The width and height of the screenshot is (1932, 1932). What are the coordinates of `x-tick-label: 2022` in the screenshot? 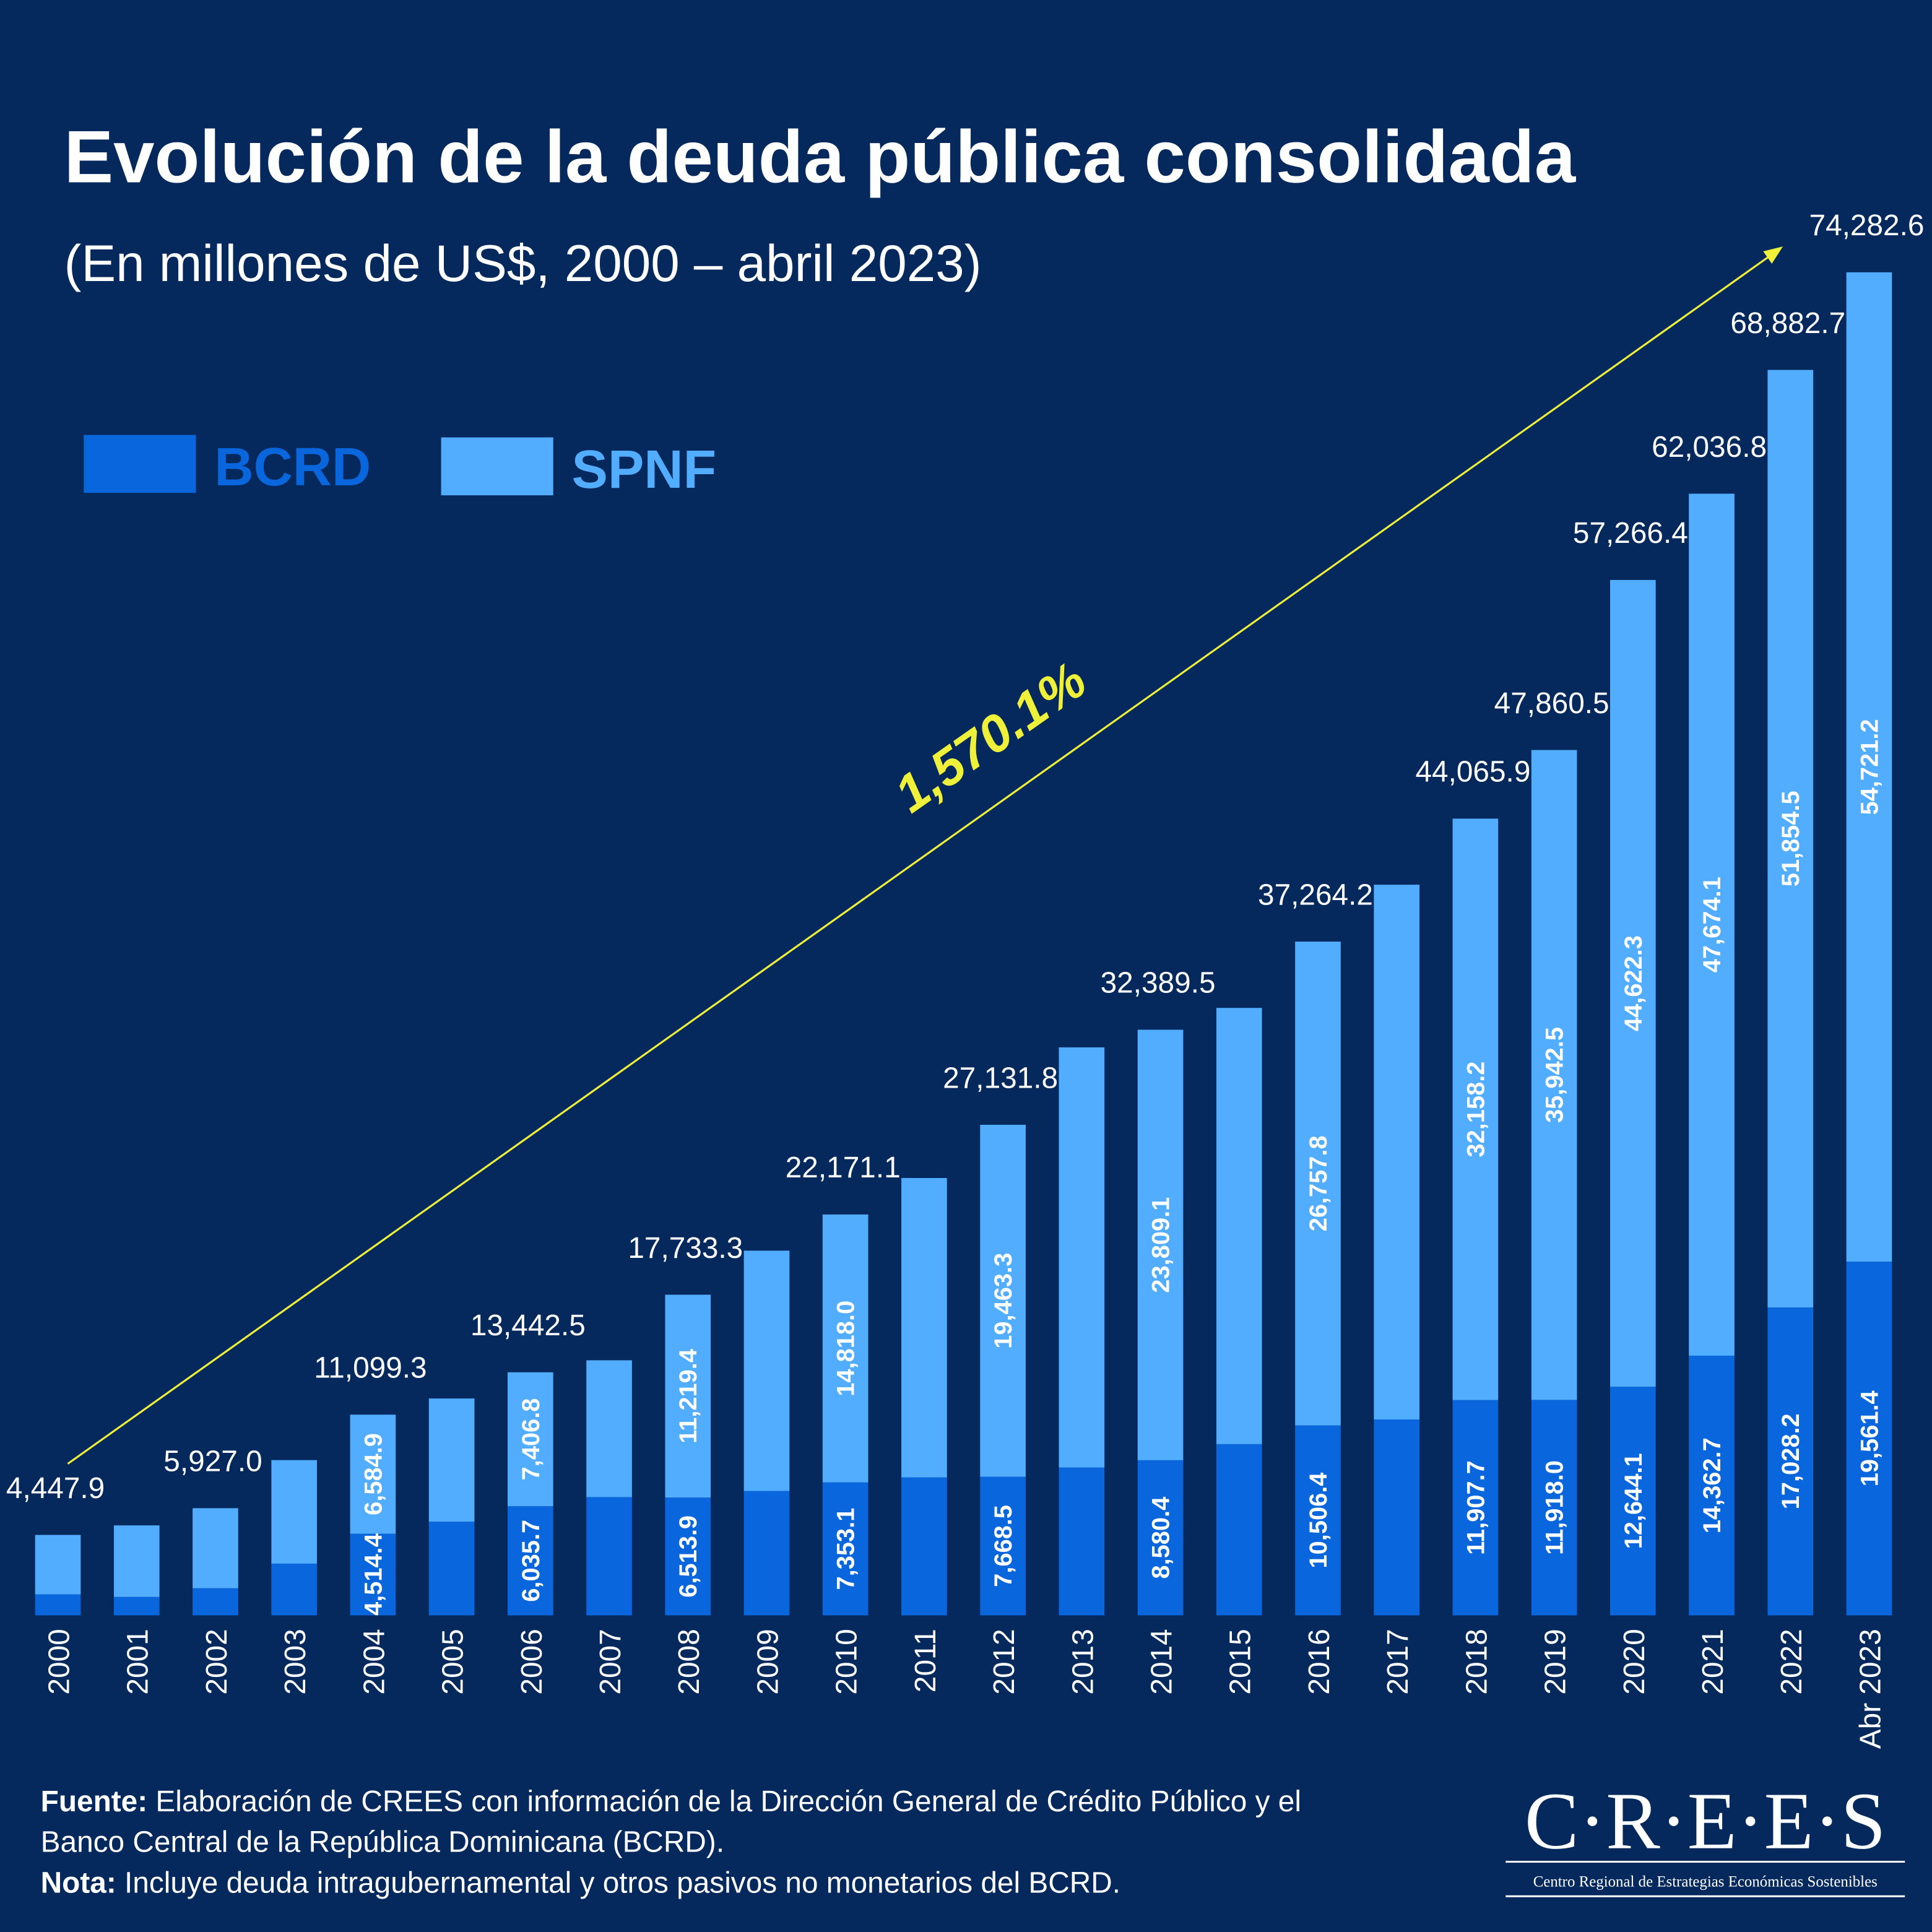 It's located at (1791, 1661).